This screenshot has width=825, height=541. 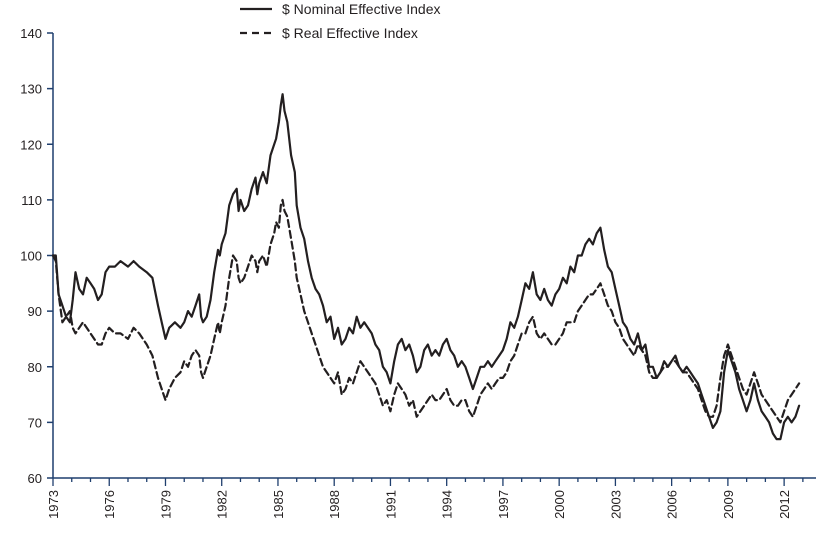 I want to click on legend-item-real: $ Real Effective Index, so click(x=329, y=33).